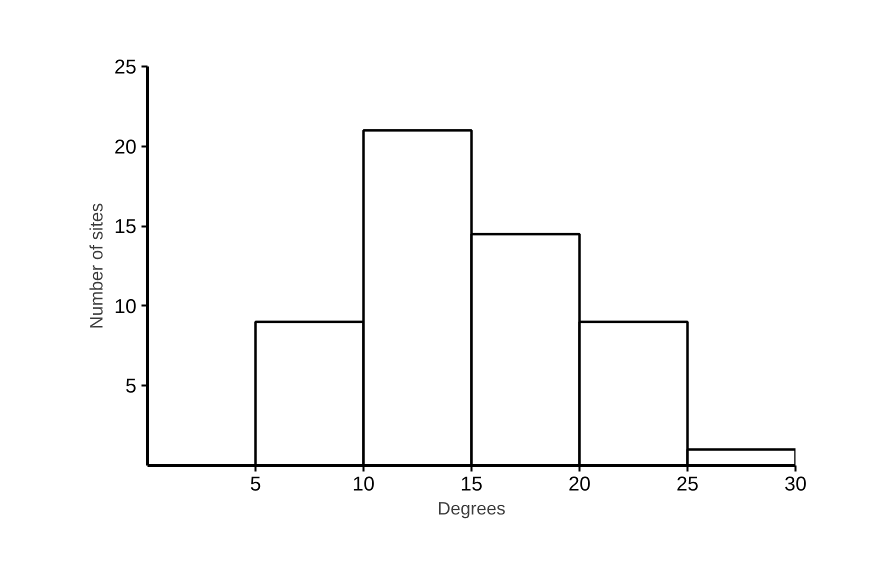 This screenshot has width=869, height=578. I want to click on y-tick-label: 10, so click(125, 307).